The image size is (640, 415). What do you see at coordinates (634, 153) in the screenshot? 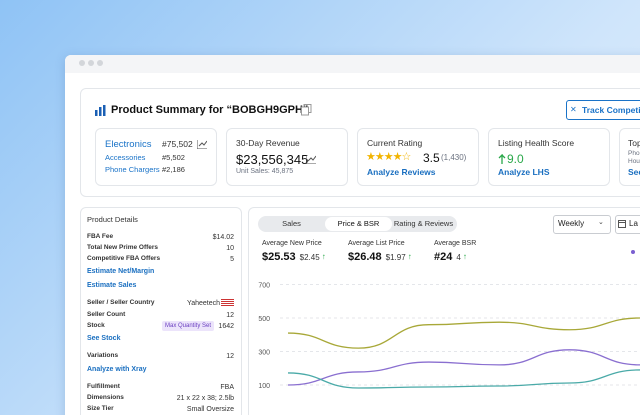
I see `top-line: Pho` at bounding box center [634, 153].